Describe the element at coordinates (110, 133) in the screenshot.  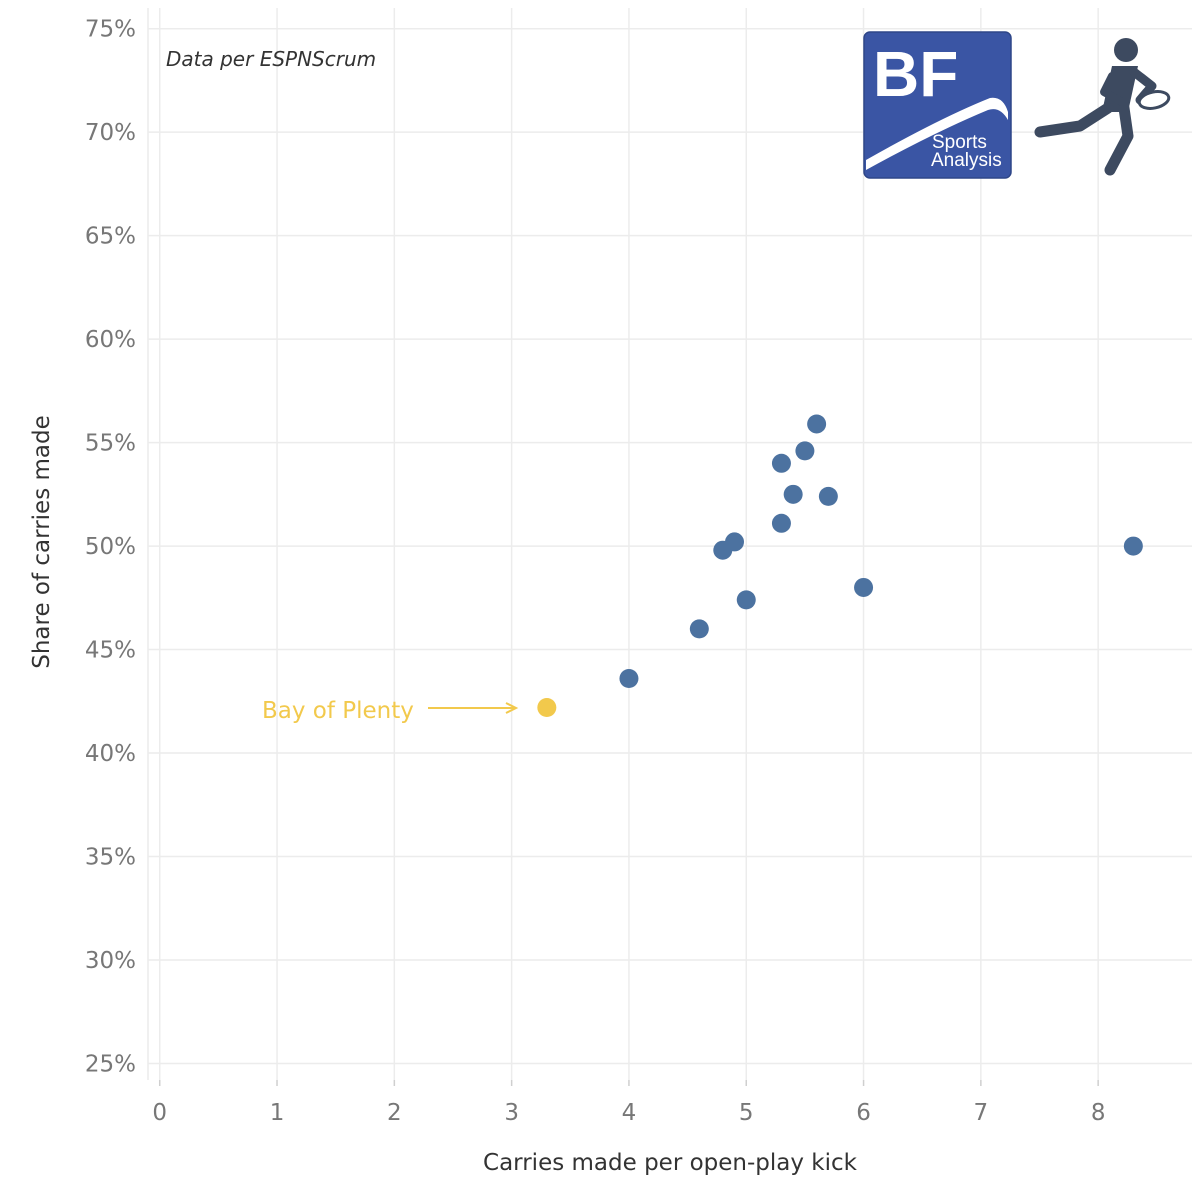
I see `y-tick-label: 70%` at that location.